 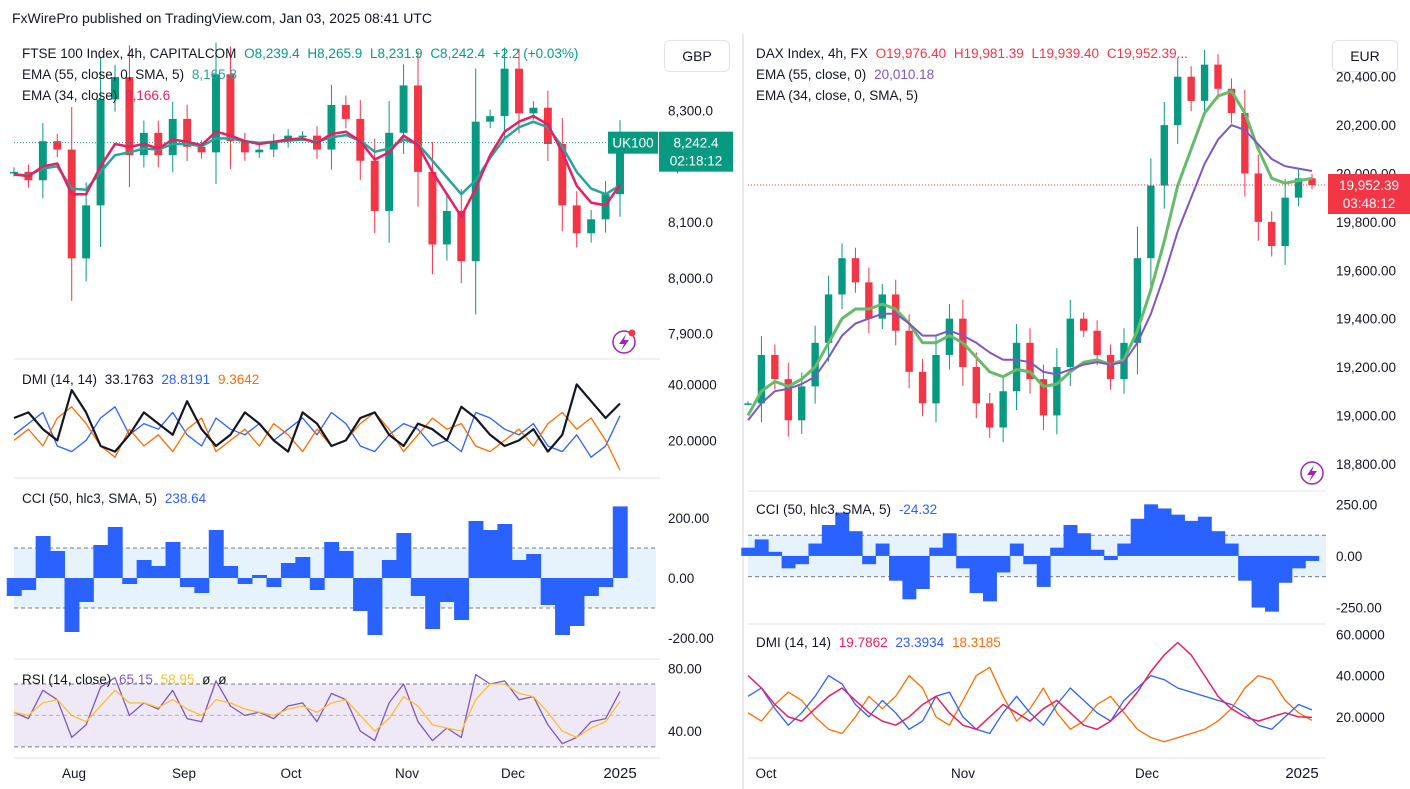 What do you see at coordinates (839, 95) in the screenshot?
I see `dax-ema34-legend: EMA (34, close, 0, SMA, 5)` at bounding box center [839, 95].